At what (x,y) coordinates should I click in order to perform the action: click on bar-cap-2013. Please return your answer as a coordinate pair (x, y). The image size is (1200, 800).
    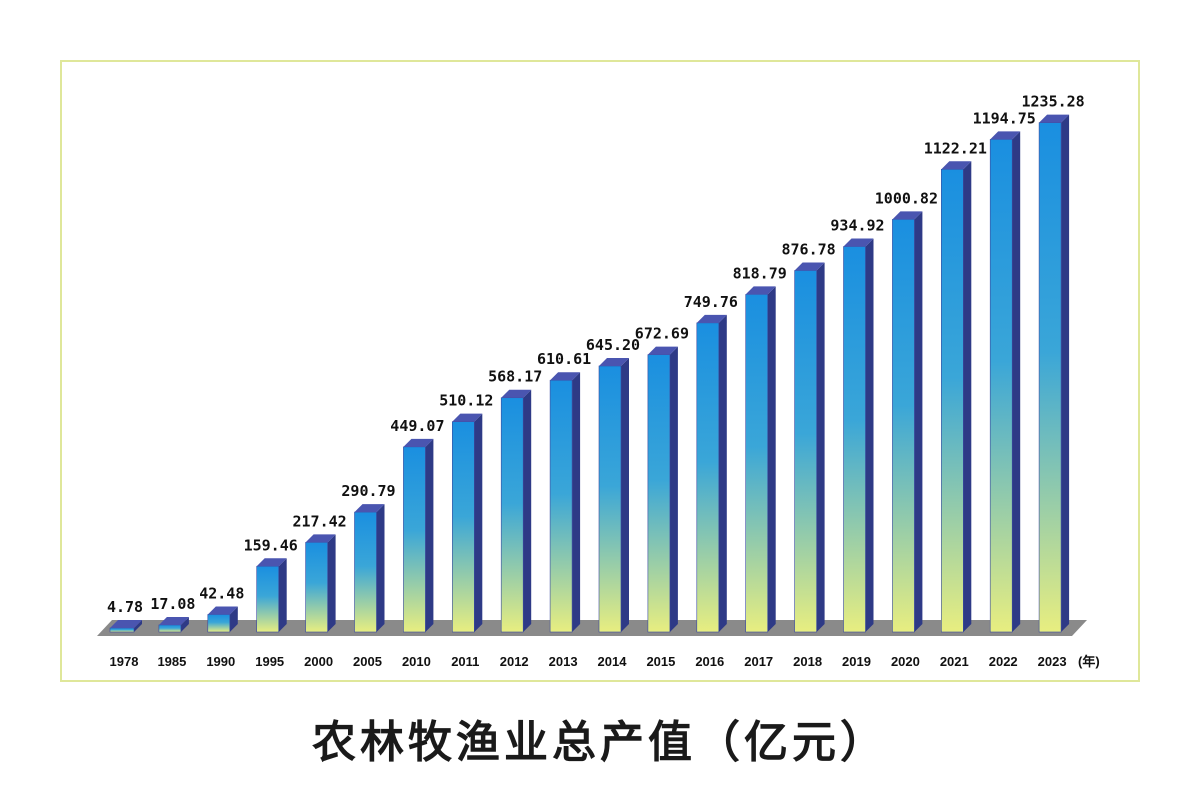
    Looking at the image, I should click on (565, 376).